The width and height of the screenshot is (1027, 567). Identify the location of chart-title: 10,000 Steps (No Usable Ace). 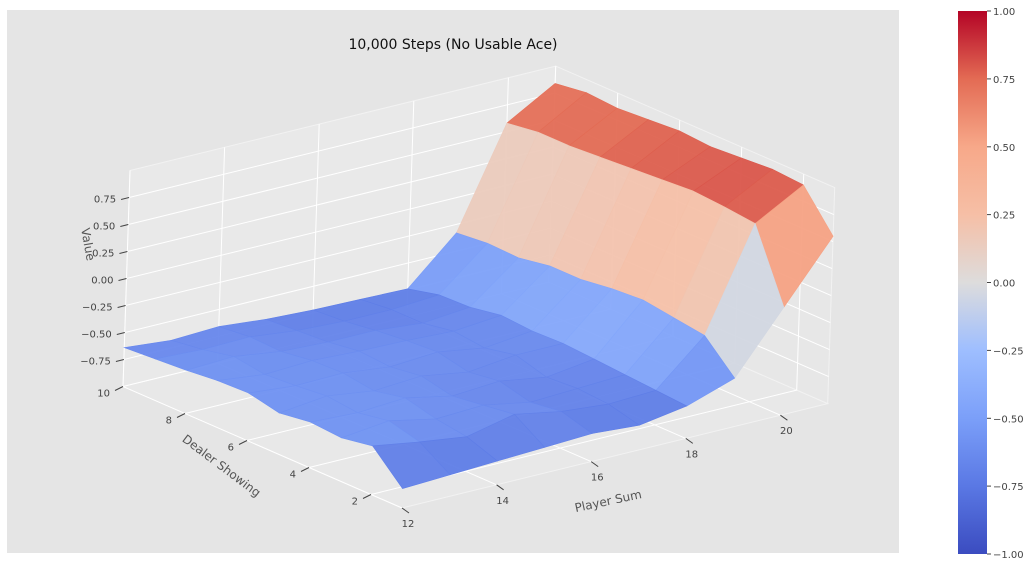
(452, 45).